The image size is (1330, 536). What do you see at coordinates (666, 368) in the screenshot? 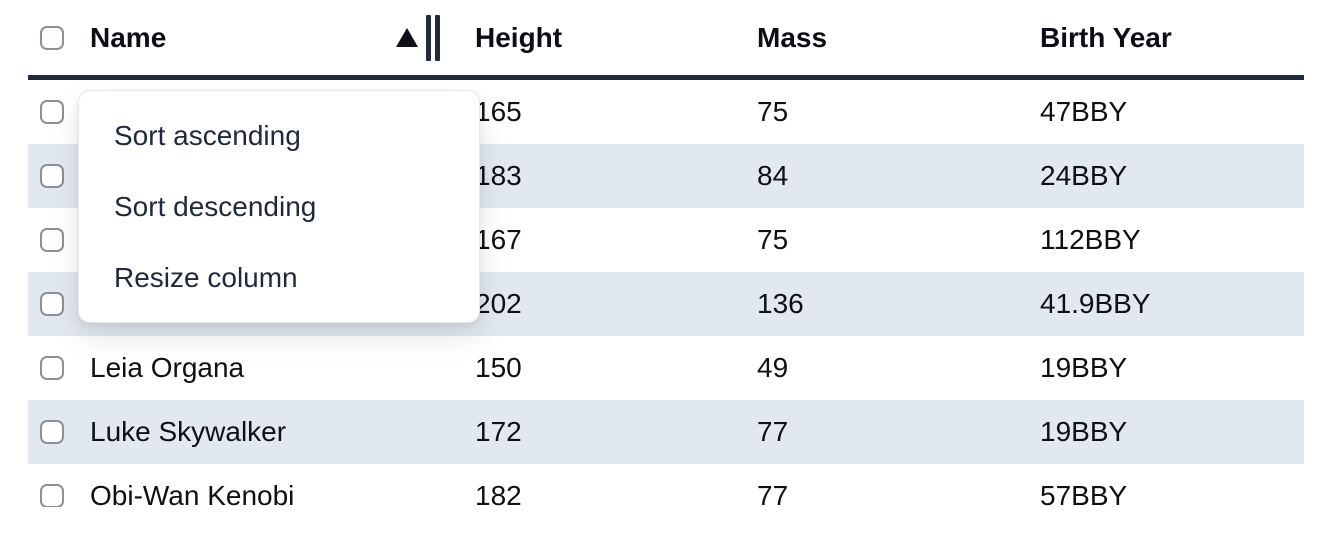
I see `table-row: Leia Organa 150 49 19BBY` at bounding box center [666, 368].